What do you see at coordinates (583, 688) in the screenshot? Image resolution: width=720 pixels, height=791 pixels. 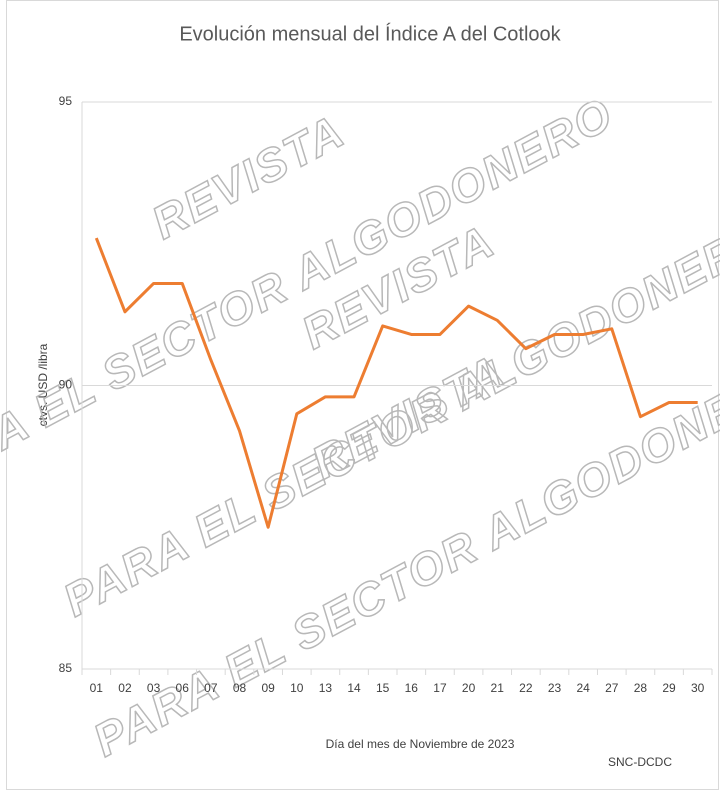 I see `x-tick-label: 24` at bounding box center [583, 688].